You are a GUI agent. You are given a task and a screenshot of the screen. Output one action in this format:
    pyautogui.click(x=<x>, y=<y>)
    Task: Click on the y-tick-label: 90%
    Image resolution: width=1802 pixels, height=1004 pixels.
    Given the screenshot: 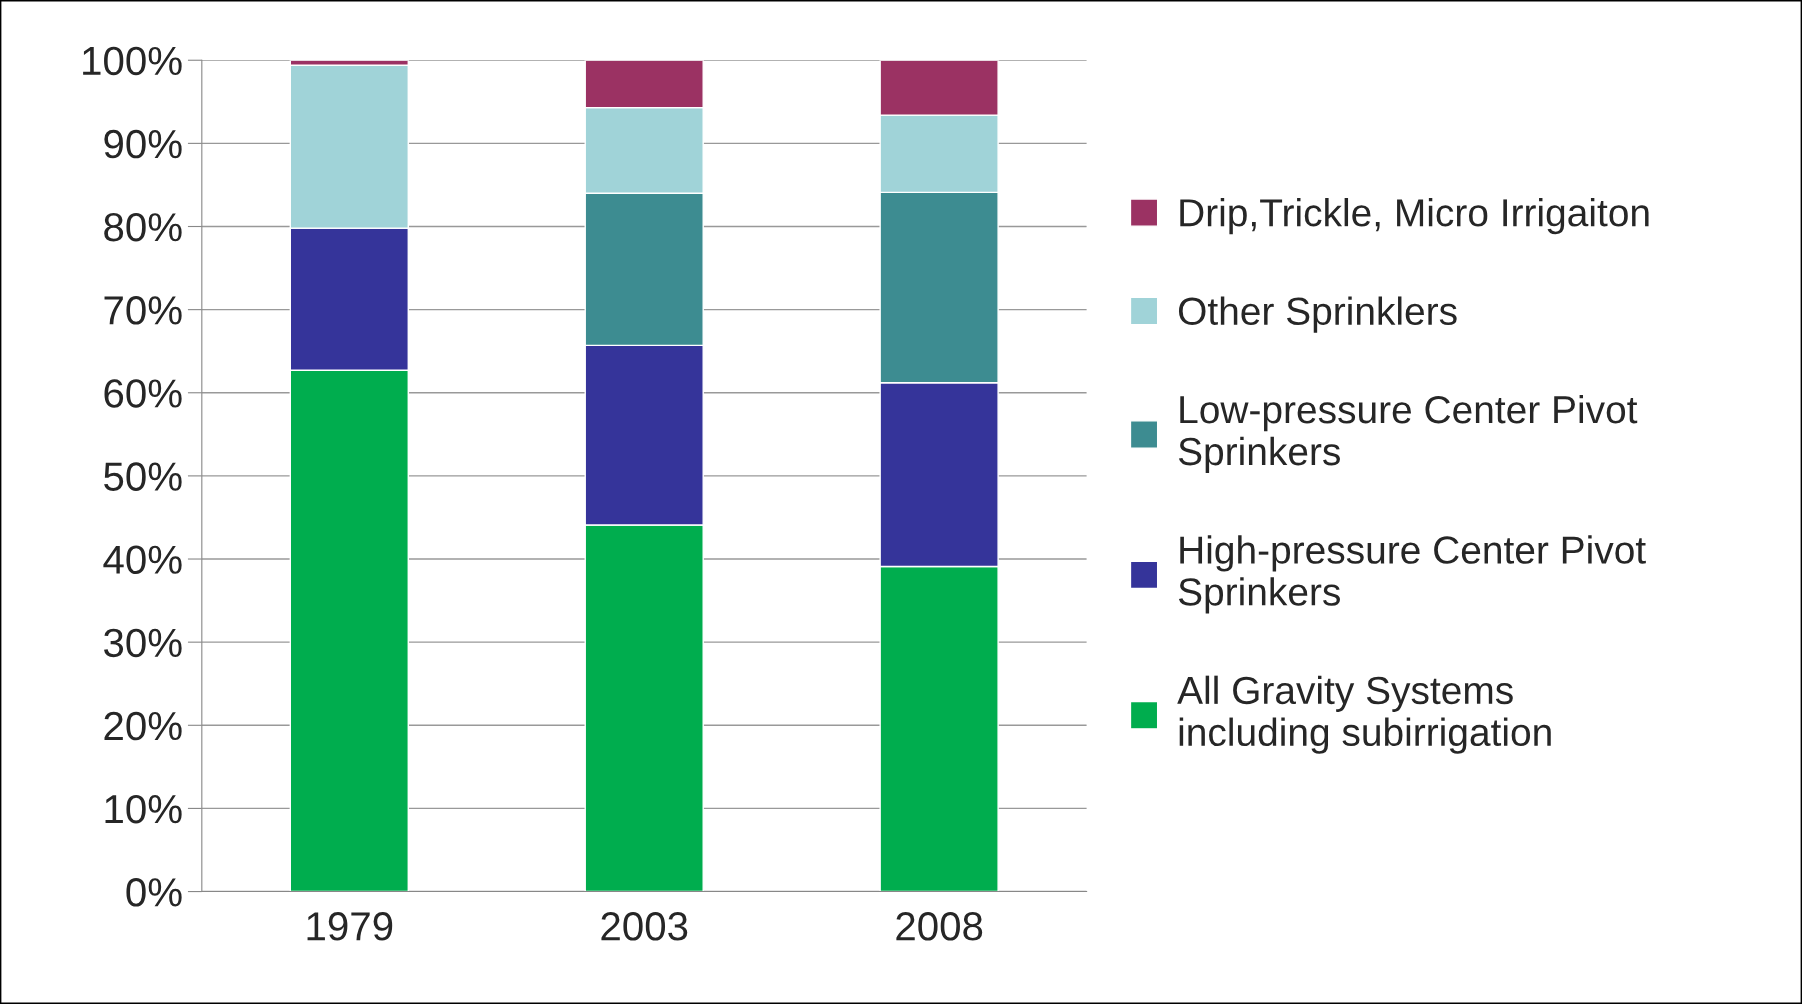 What is the action you would take?
    pyautogui.click(x=143, y=144)
    